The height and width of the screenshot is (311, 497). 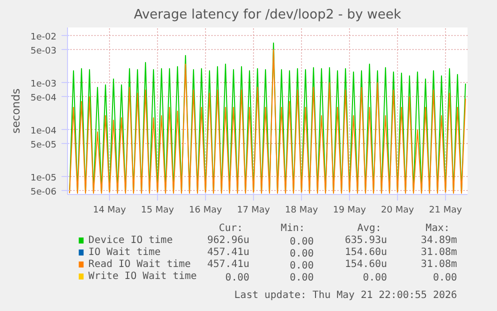 What do you see at coordinates (206, 211) in the screenshot?
I see `x-tick-label: 16 May` at bounding box center [206, 211].